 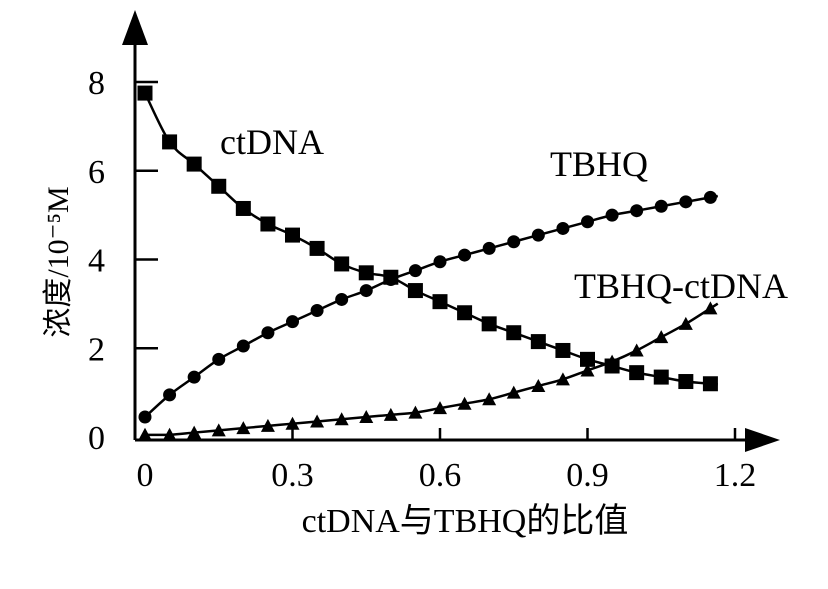 What do you see at coordinates (96, 438) in the screenshot?
I see `y-tick-label-0: 0` at bounding box center [96, 438].